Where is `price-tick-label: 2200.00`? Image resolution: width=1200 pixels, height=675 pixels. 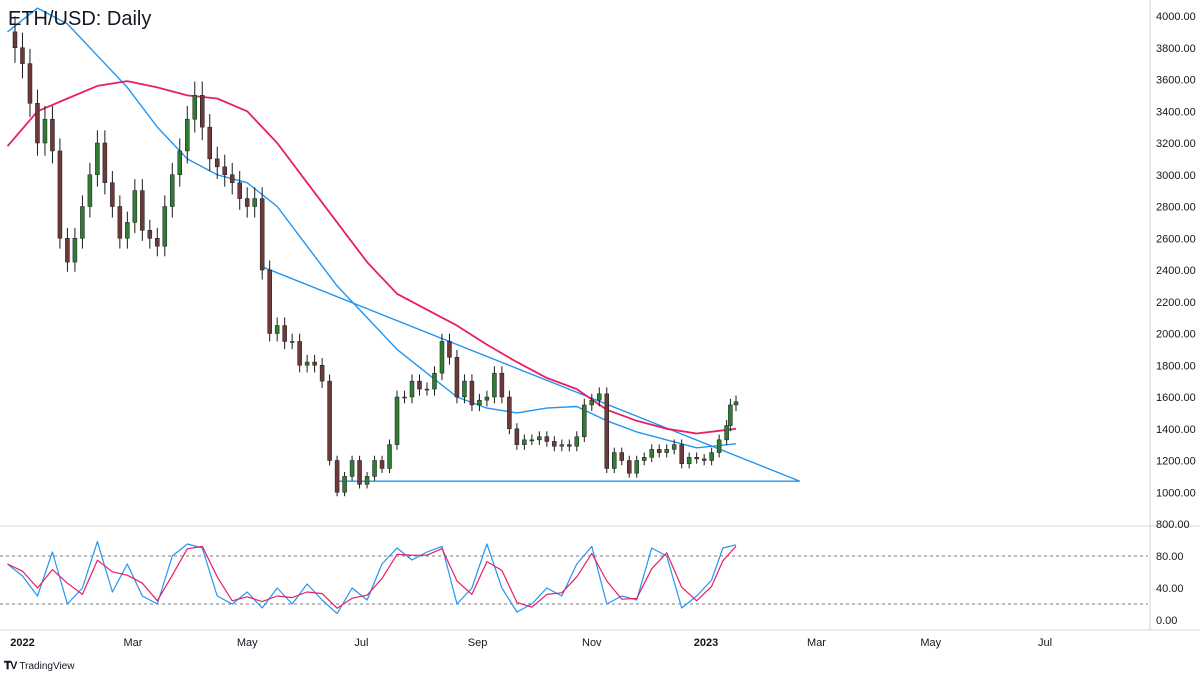
price-tick-label: 2200.00 is located at coordinates (1176, 303).